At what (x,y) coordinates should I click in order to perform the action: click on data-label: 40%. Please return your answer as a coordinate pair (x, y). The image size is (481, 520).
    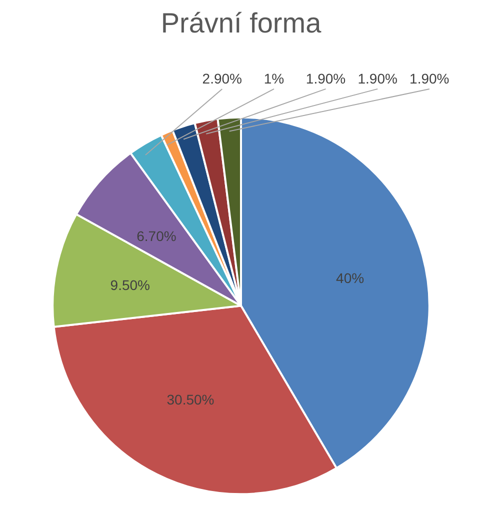
    Looking at the image, I should click on (350, 278).